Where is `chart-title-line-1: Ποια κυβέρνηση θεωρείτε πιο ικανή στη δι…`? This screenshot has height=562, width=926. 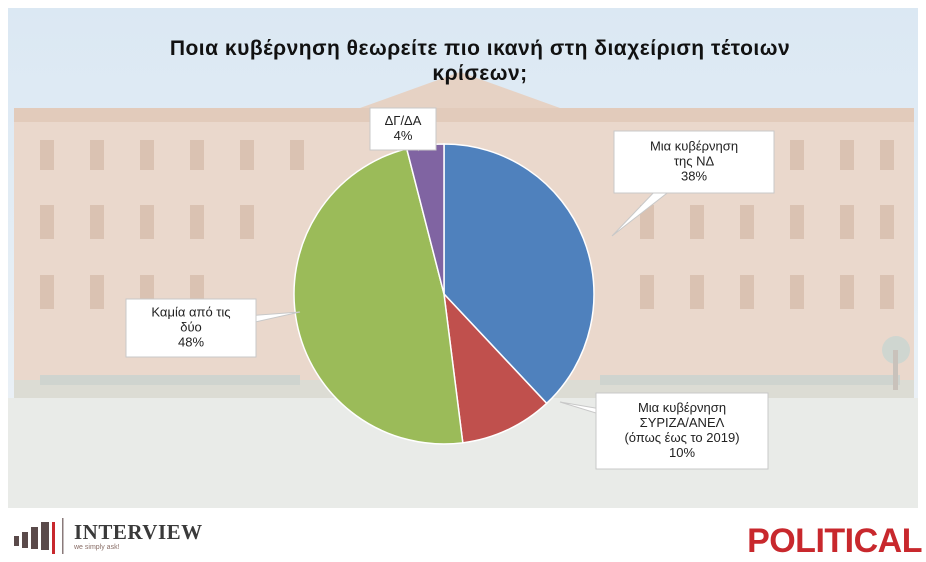 chart-title-line-1: Ποια κυβέρνηση θεωρείτε πιο ικανή στη δι… is located at coordinates (480, 48).